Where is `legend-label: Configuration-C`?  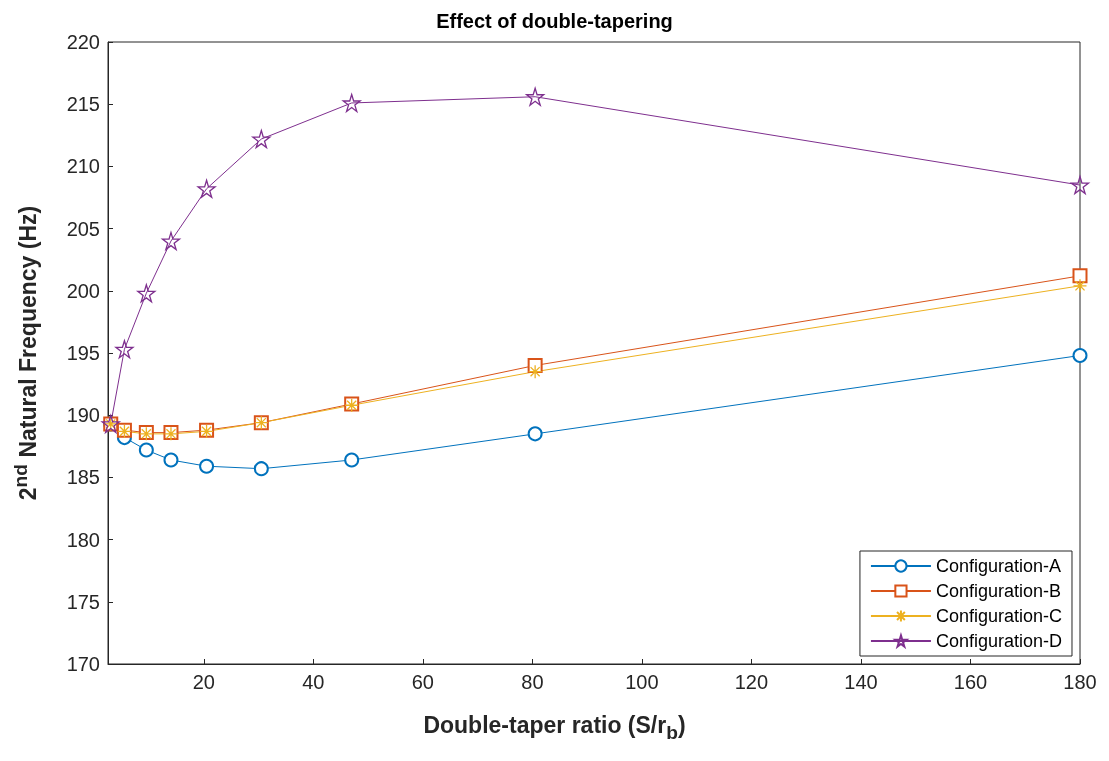 legend-label: Configuration-C is located at coordinates (998, 616).